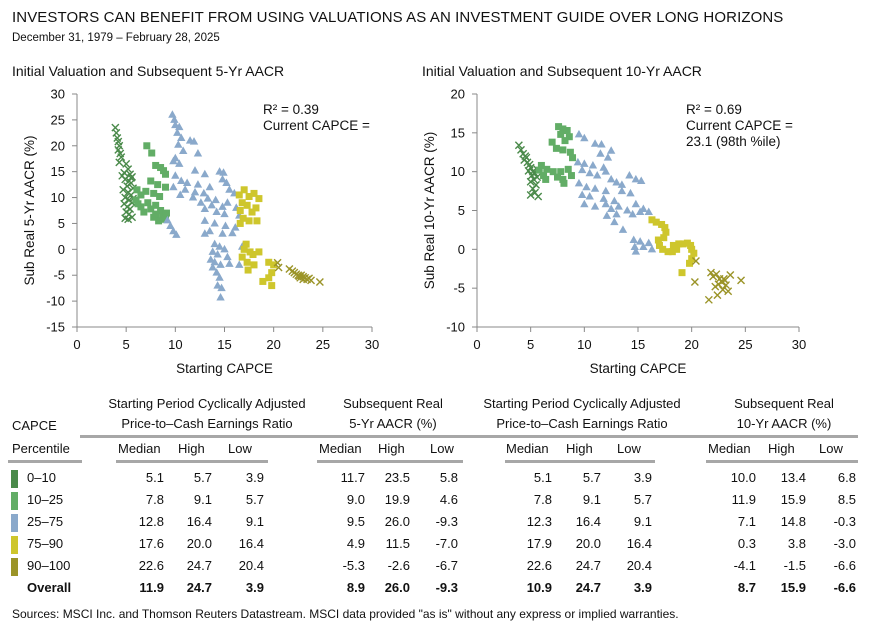 The height and width of the screenshot is (629, 885). Describe the element at coordinates (446, 565) in the screenshot. I see `table-cell: -6.7` at that location.